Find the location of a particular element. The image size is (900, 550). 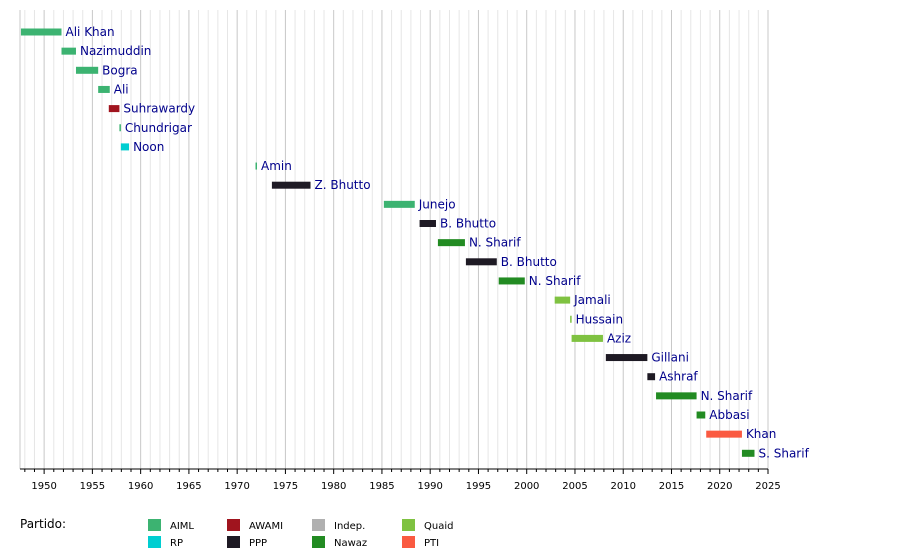

legend-label: Nawaz is located at coordinates (350, 543).